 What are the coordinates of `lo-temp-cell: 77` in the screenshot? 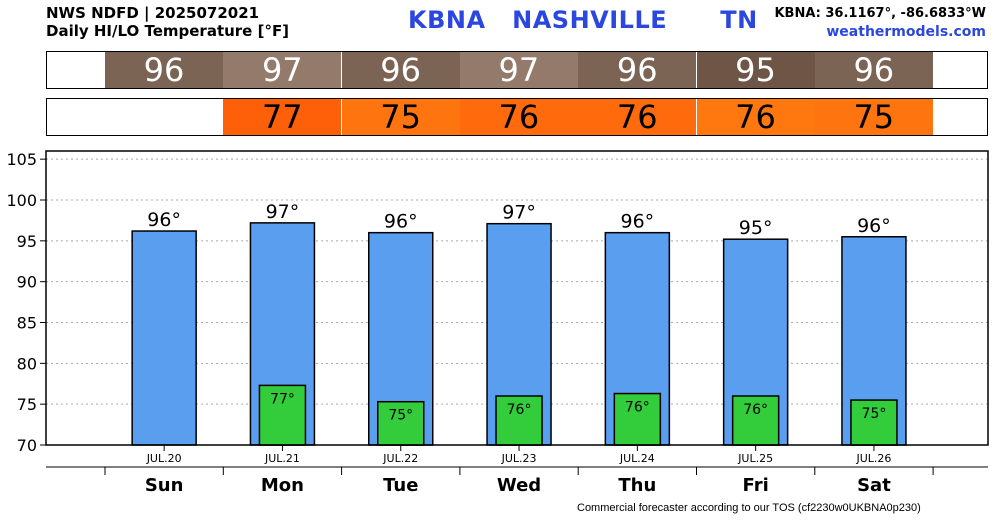 It's located at (282, 117).